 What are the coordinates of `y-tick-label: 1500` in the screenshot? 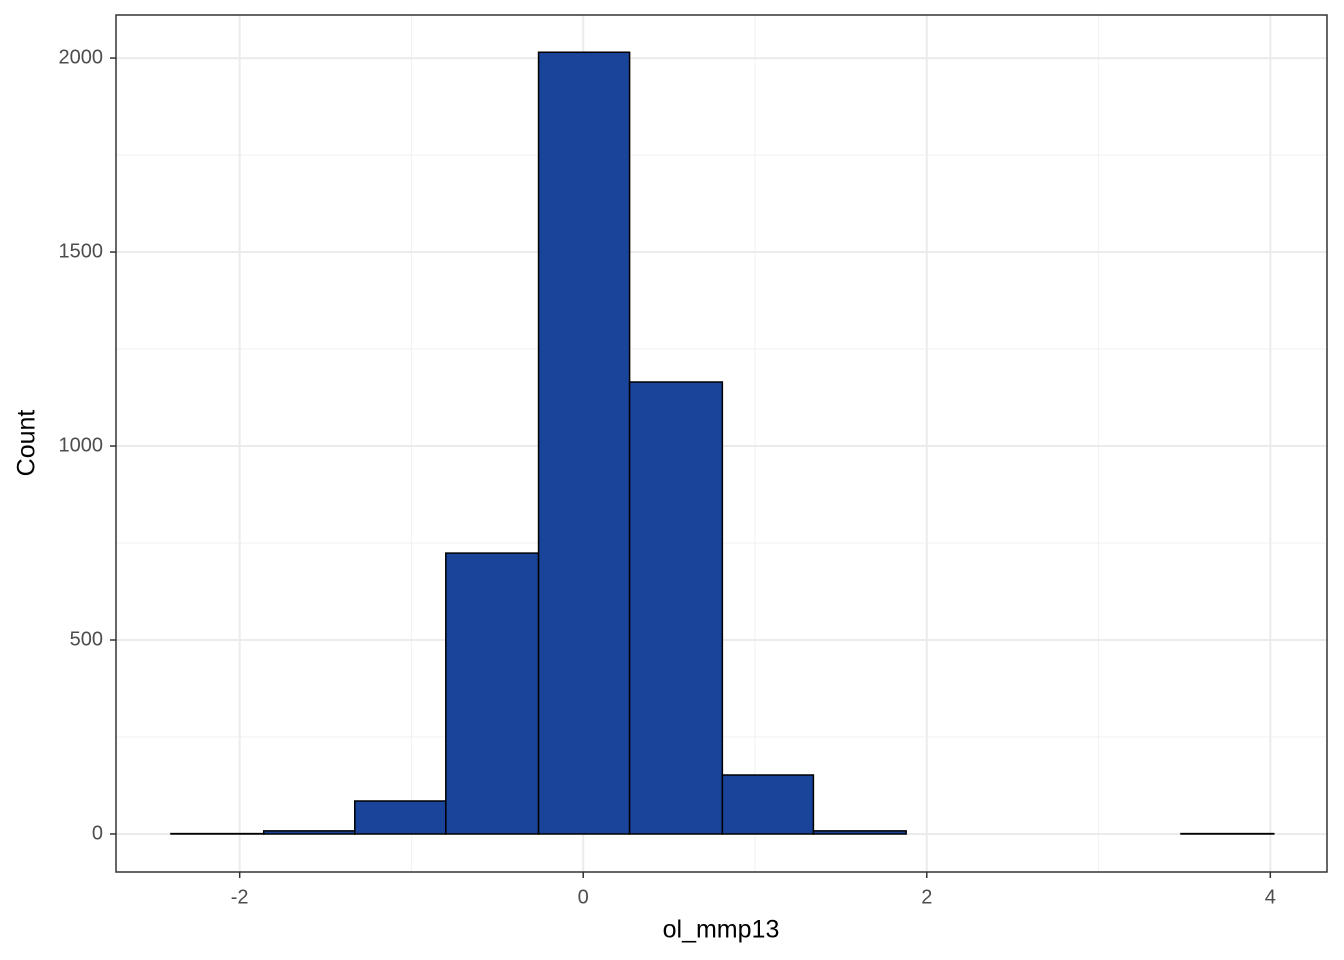 It's located at (81, 251).